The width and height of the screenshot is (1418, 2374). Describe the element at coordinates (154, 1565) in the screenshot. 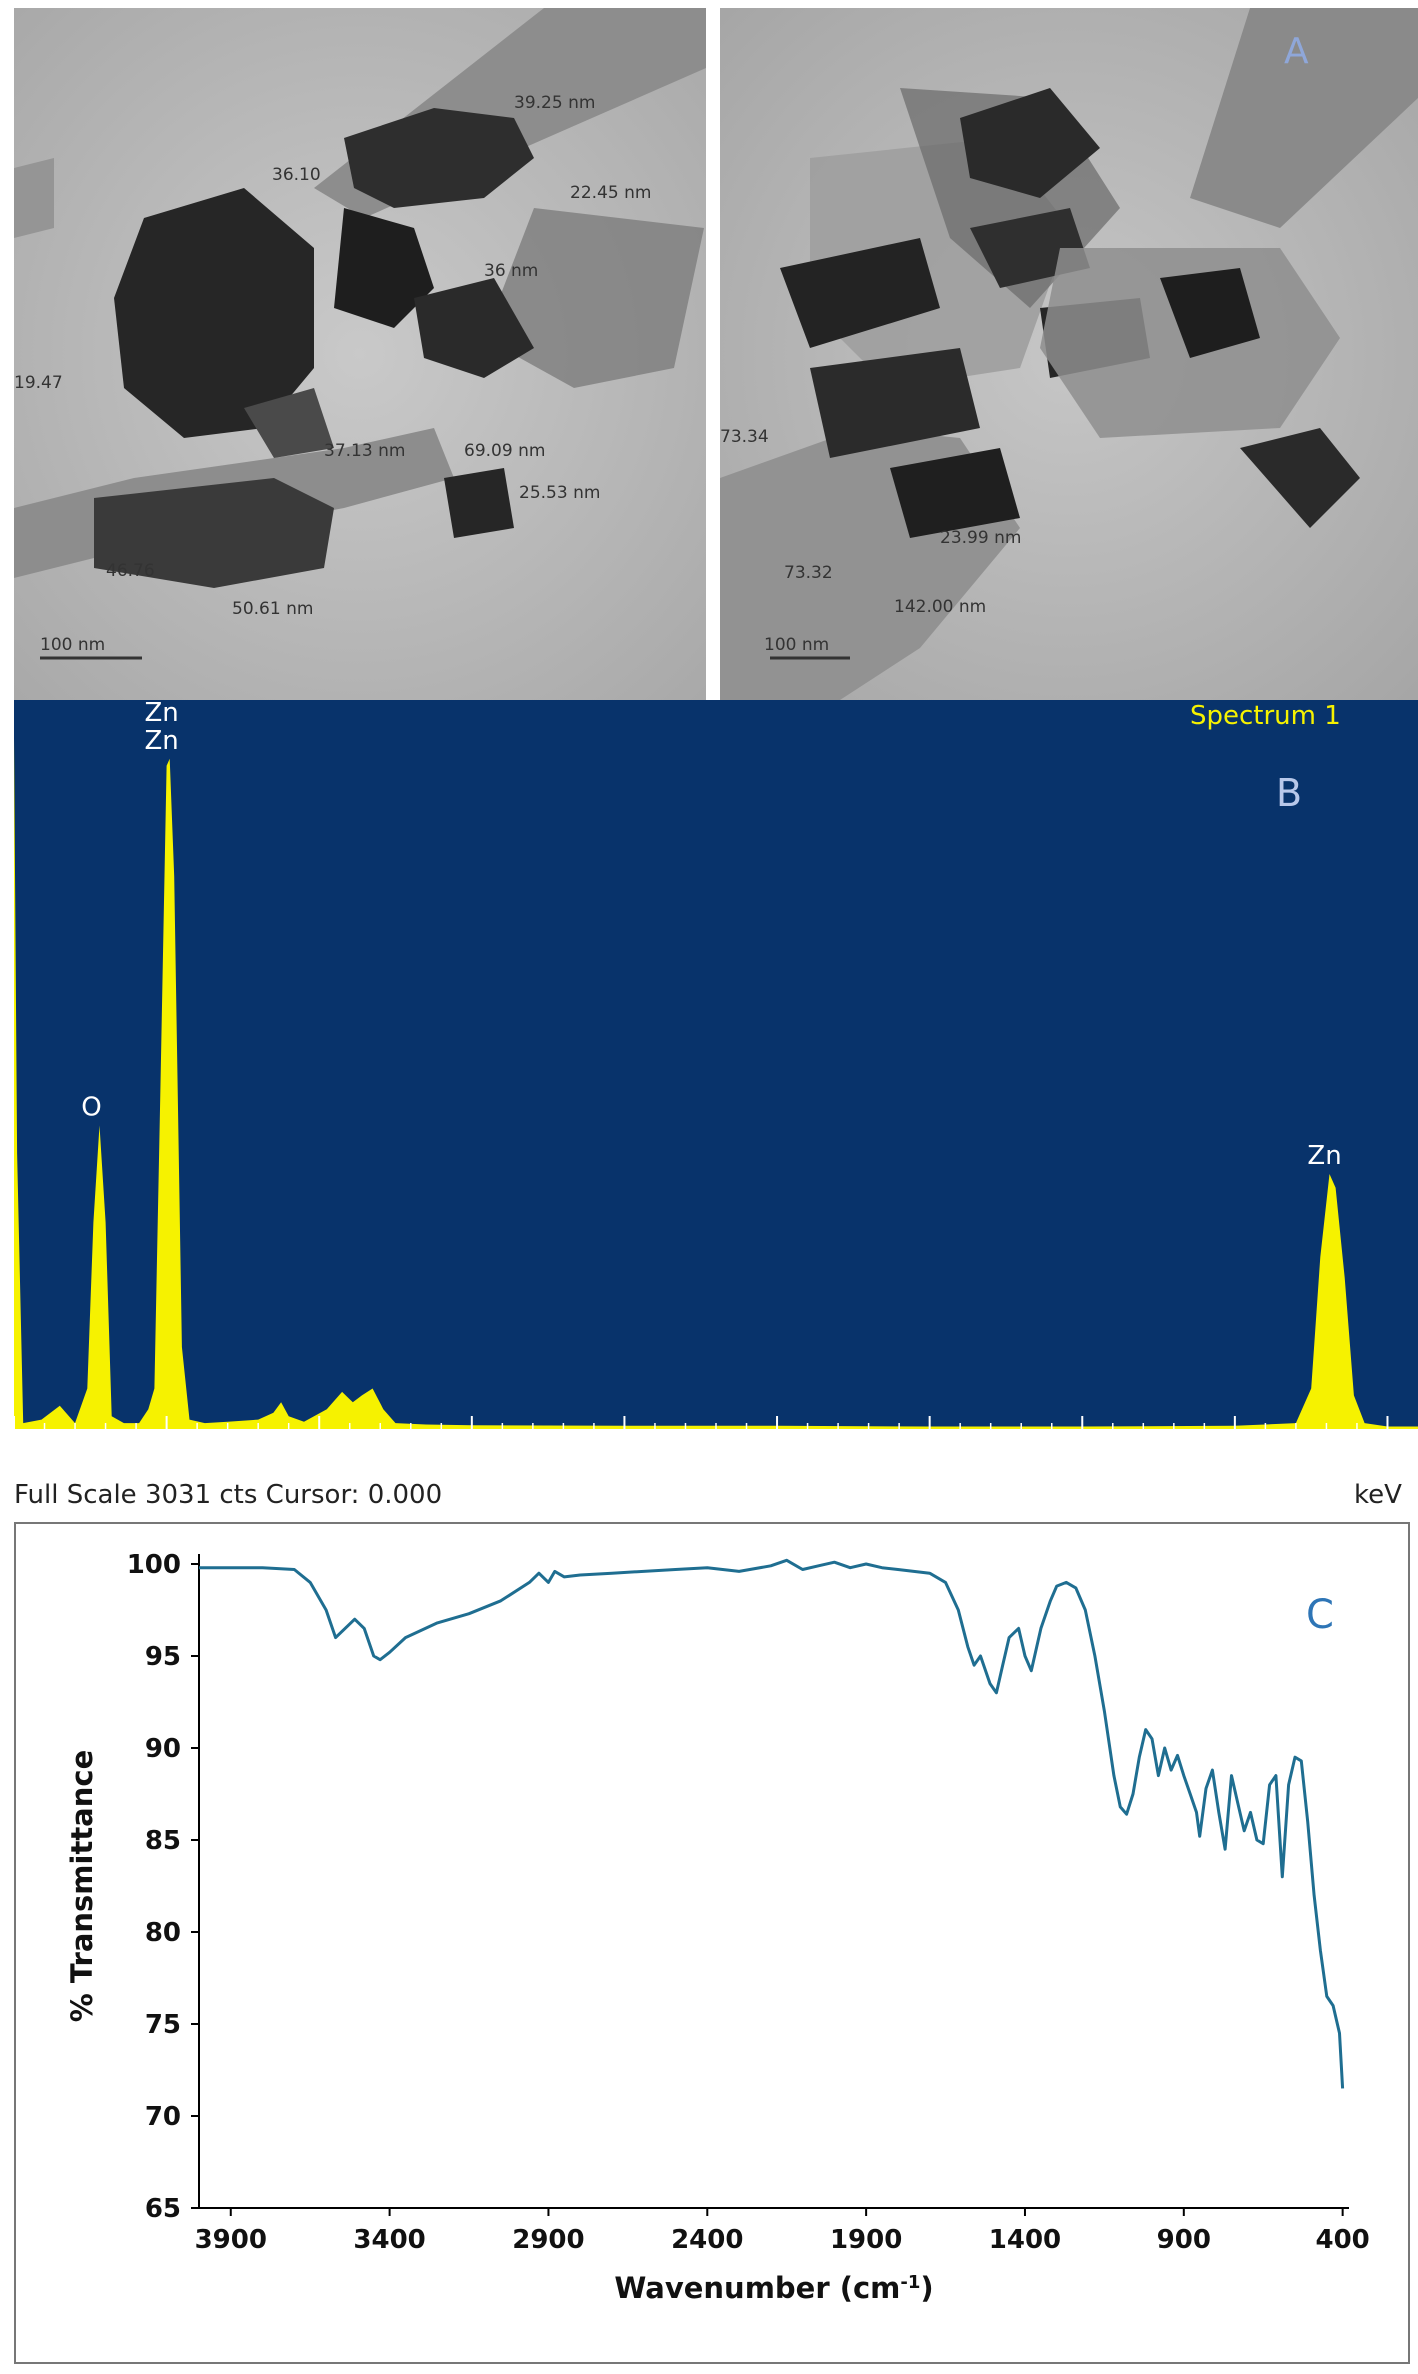

I see `ftir-y-tick-label: 100` at that location.